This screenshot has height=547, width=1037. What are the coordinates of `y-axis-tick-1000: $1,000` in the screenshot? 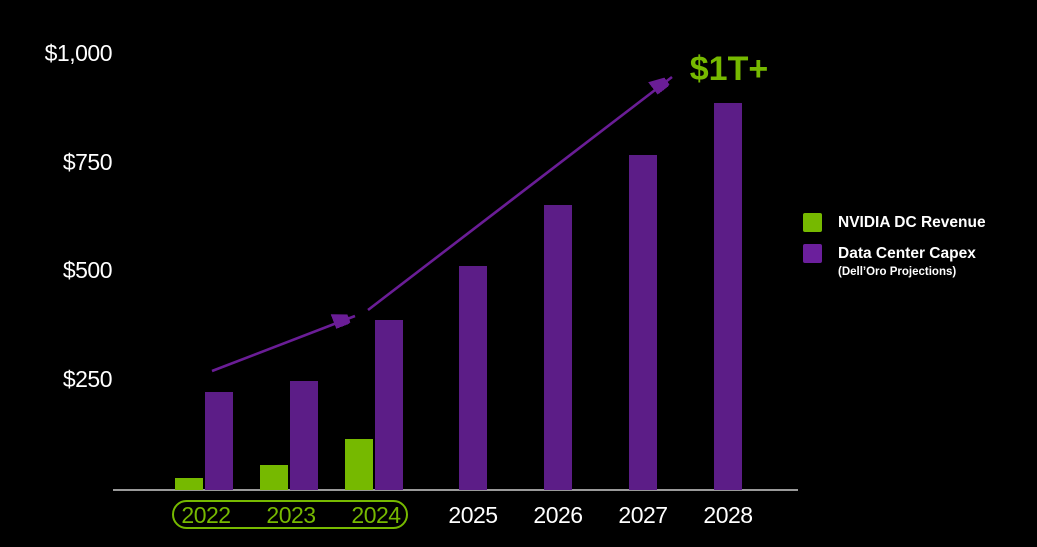 It's located at (78, 53).